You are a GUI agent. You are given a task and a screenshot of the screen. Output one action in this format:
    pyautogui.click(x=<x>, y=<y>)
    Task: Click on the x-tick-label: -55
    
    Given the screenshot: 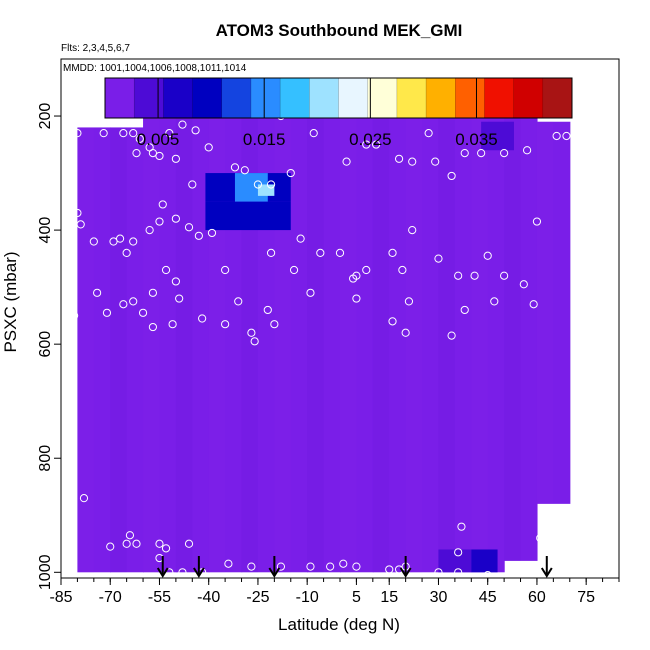 What is the action you would take?
    pyautogui.click(x=159, y=597)
    